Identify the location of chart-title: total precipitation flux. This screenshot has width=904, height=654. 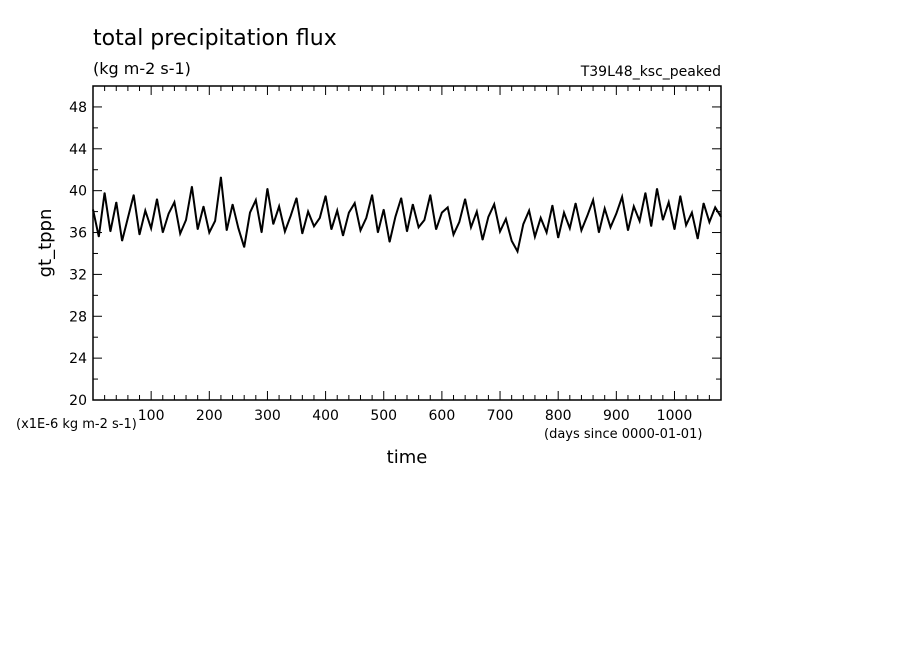
(215, 38).